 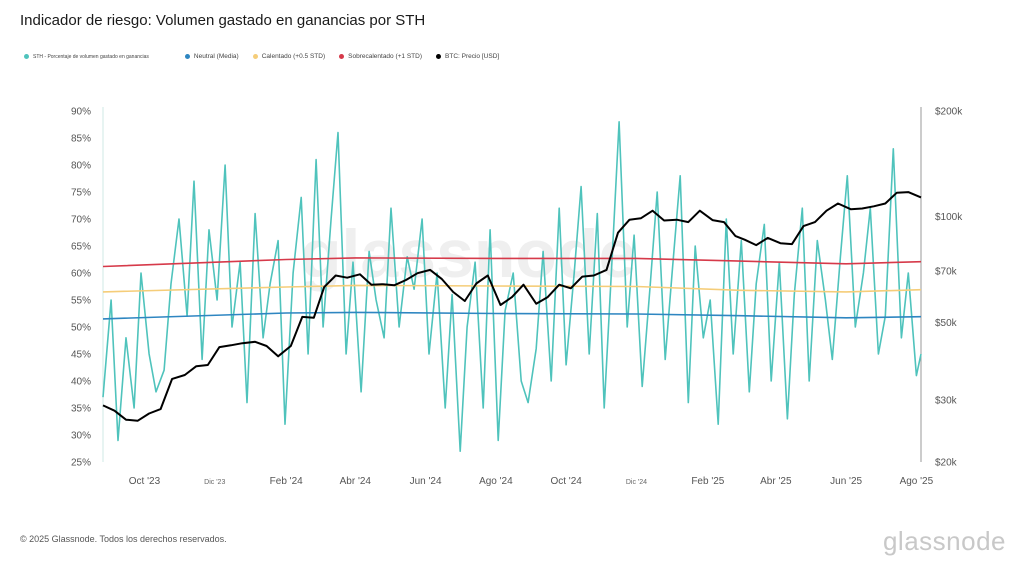 I want to click on y-left-tick-label: 25%, so click(x=81, y=463).